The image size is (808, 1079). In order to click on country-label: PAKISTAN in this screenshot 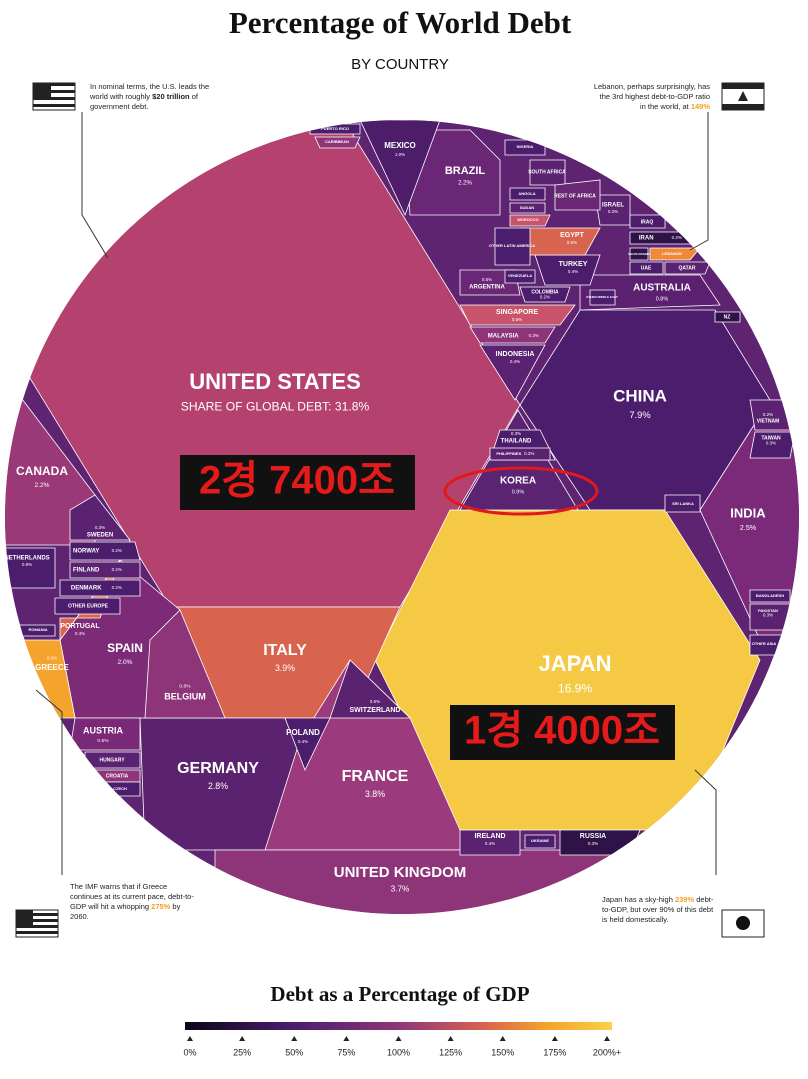, I will do `click(768, 610)`.